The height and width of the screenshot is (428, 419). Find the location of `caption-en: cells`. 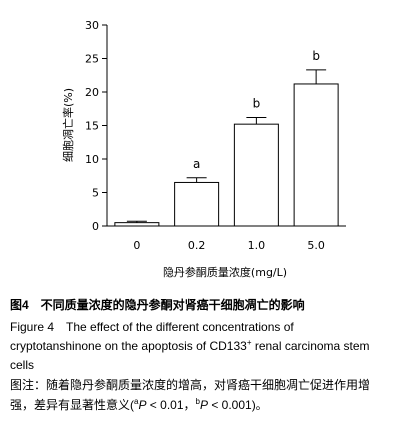

caption-en: cells is located at coordinates (22, 365).